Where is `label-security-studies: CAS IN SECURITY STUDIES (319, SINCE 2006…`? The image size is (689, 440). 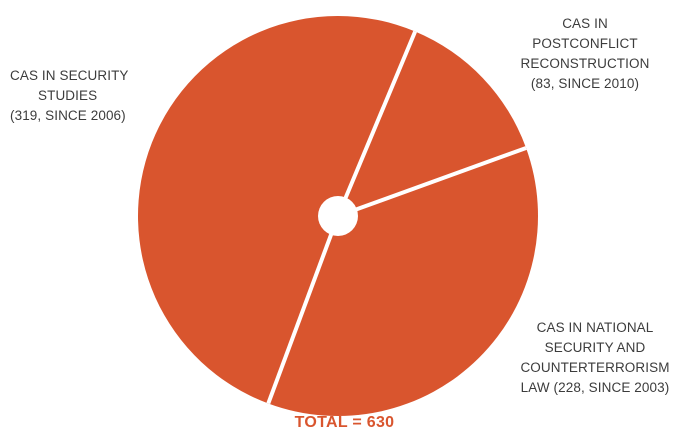 label-security-studies: CAS IN SECURITY STUDIES (319, SINCE 2006… is located at coordinates (69, 95).